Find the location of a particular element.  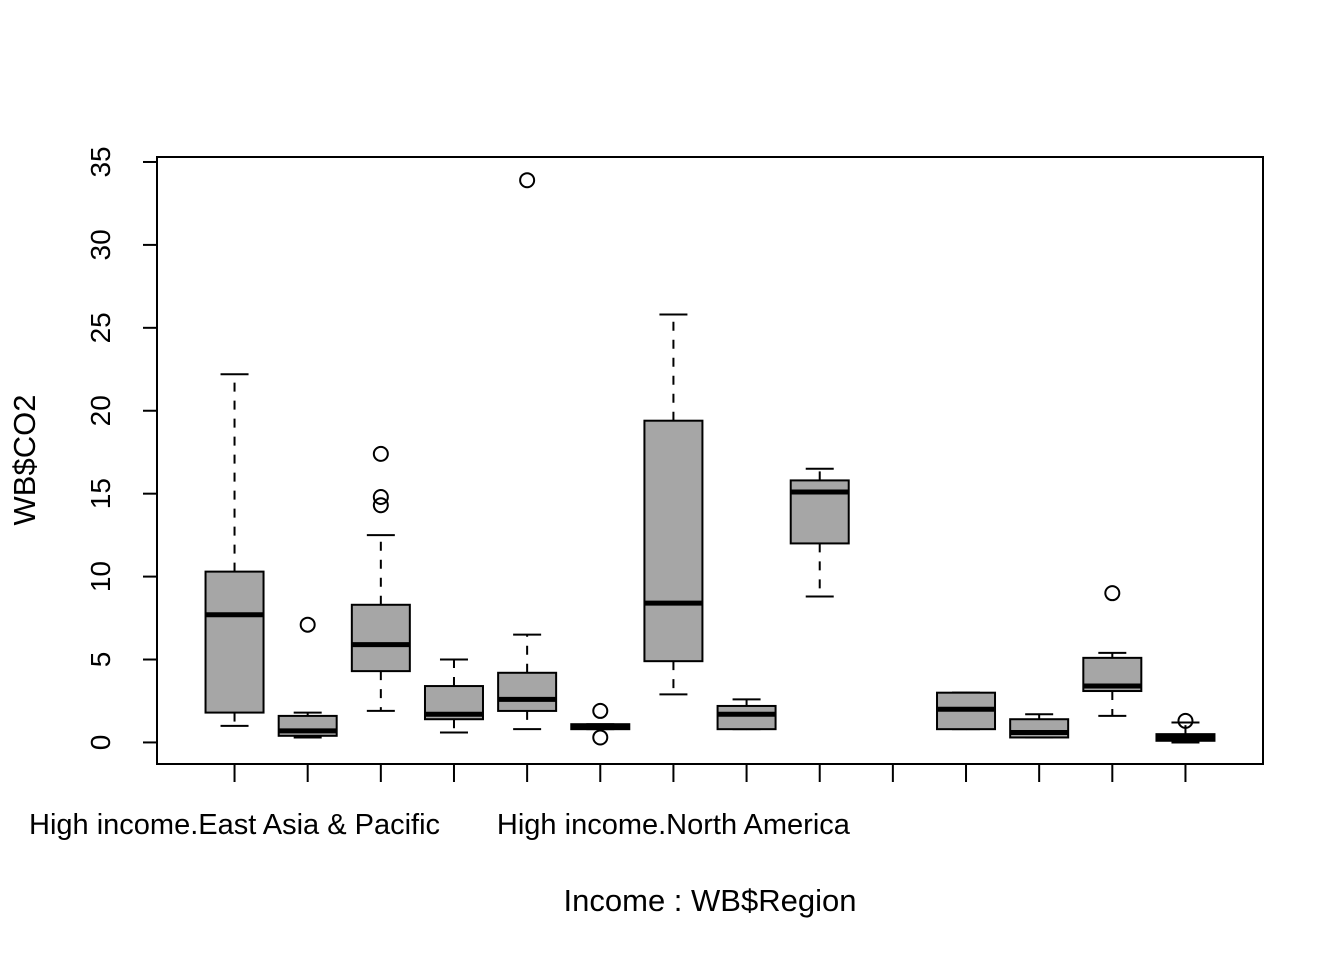

y-axis-title: WB$CO2 is located at coordinates (24, 460).